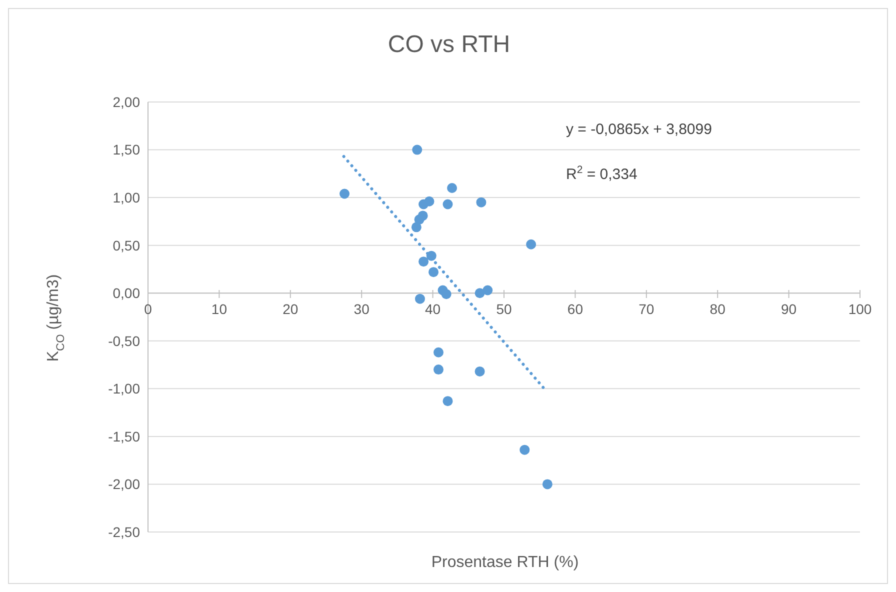  What do you see at coordinates (290, 309) in the screenshot?
I see `x-tick-label: 20` at bounding box center [290, 309].